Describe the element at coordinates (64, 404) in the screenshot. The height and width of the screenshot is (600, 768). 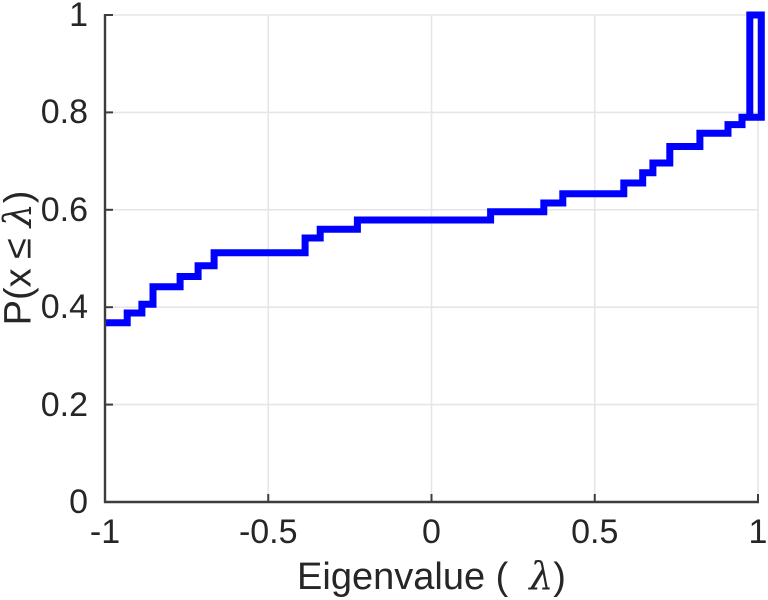
I see `y-tick-label: 0.2` at that location.